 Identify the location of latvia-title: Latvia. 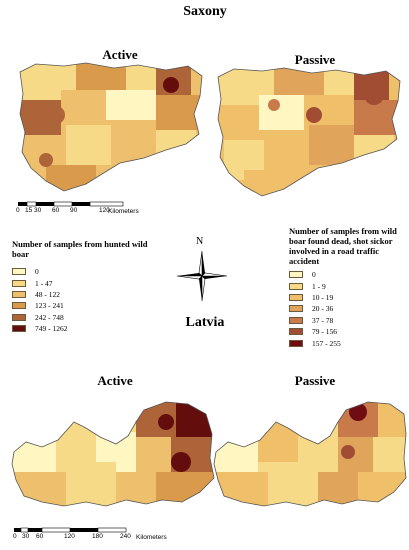
(205, 322).